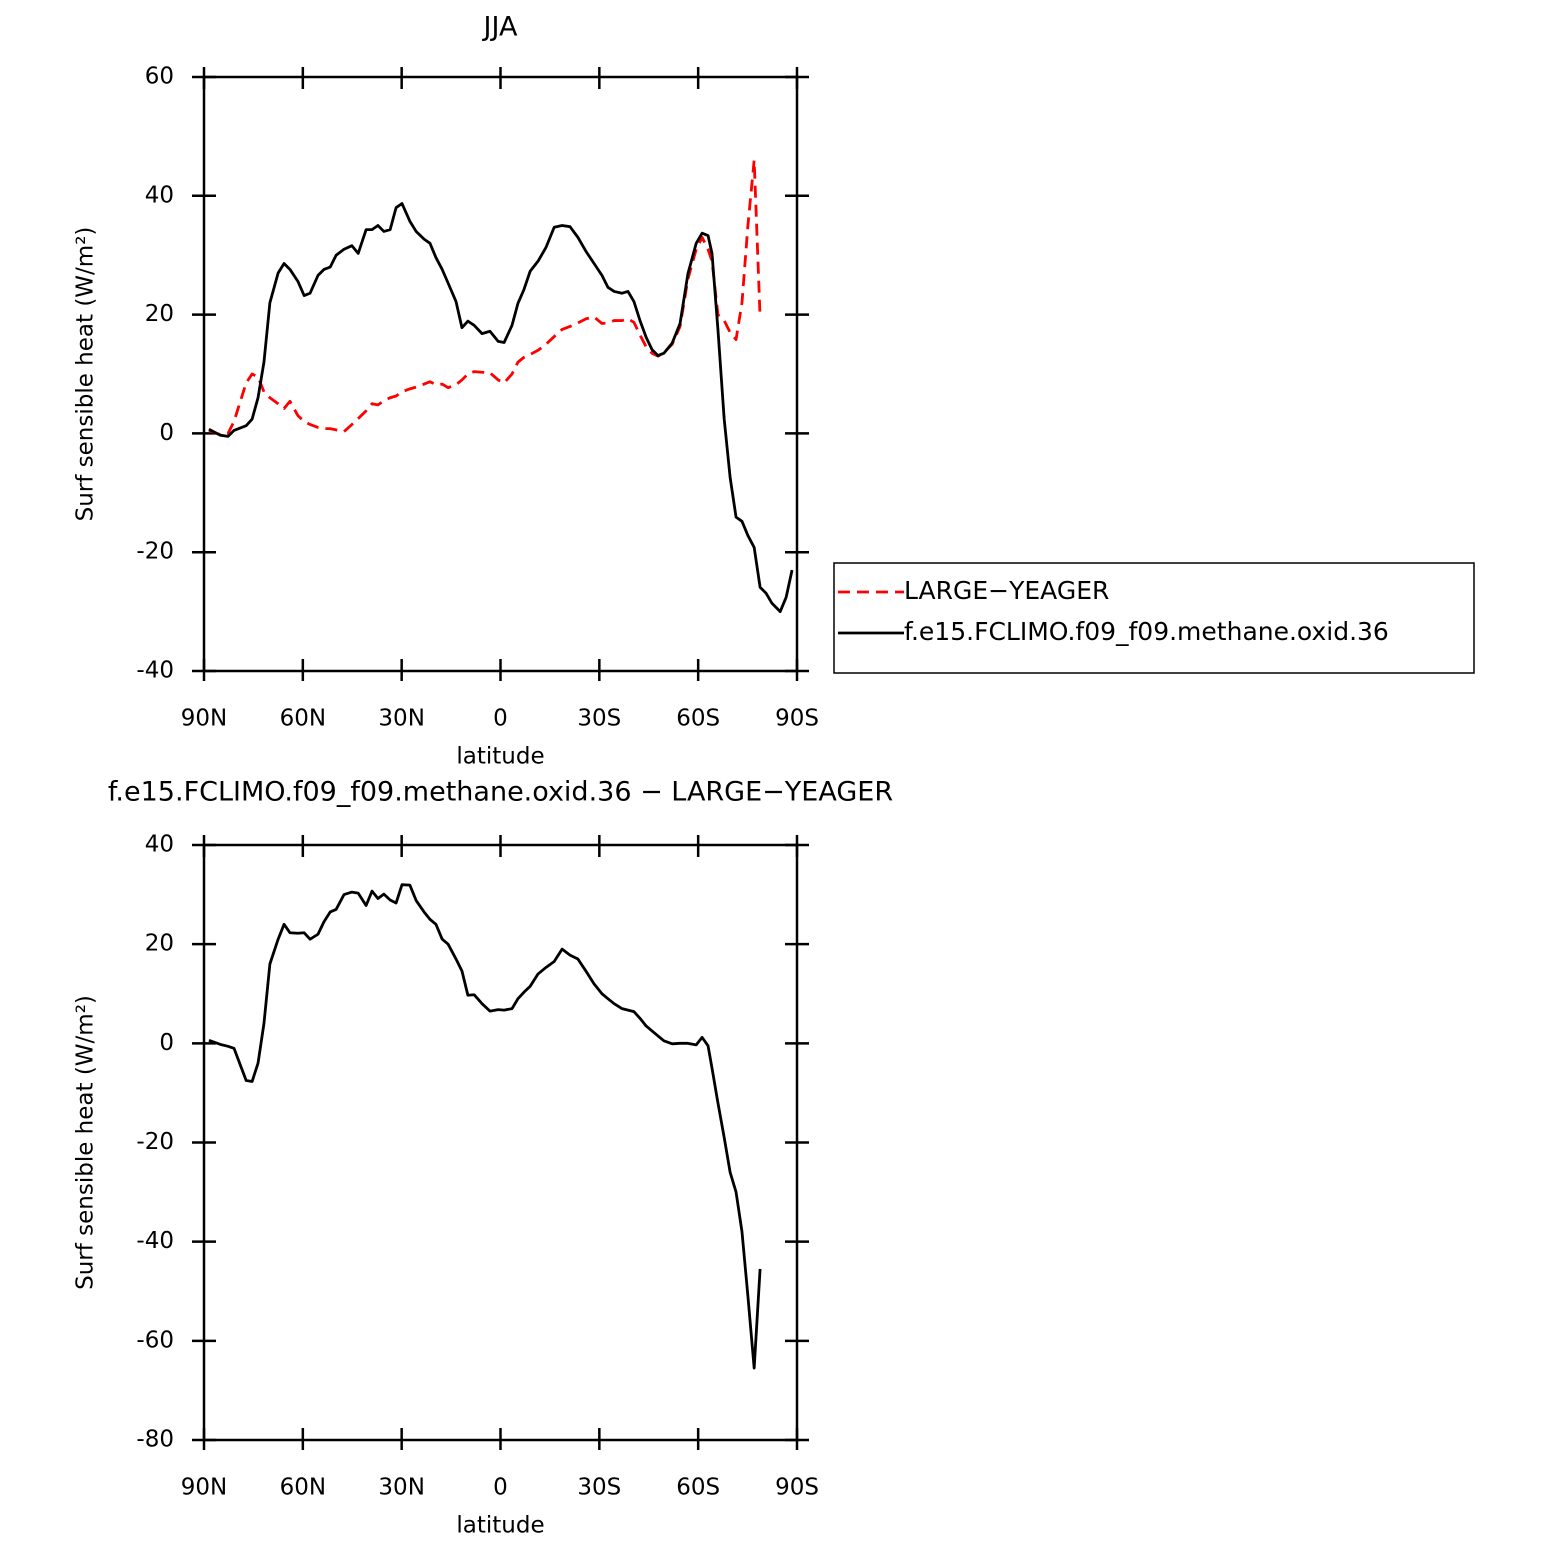 This screenshot has width=1544, height=1551. I want to click on legend-label: f.e15.FCLIMO.f09_f09.methane.oxid.36, so click(1146, 631).